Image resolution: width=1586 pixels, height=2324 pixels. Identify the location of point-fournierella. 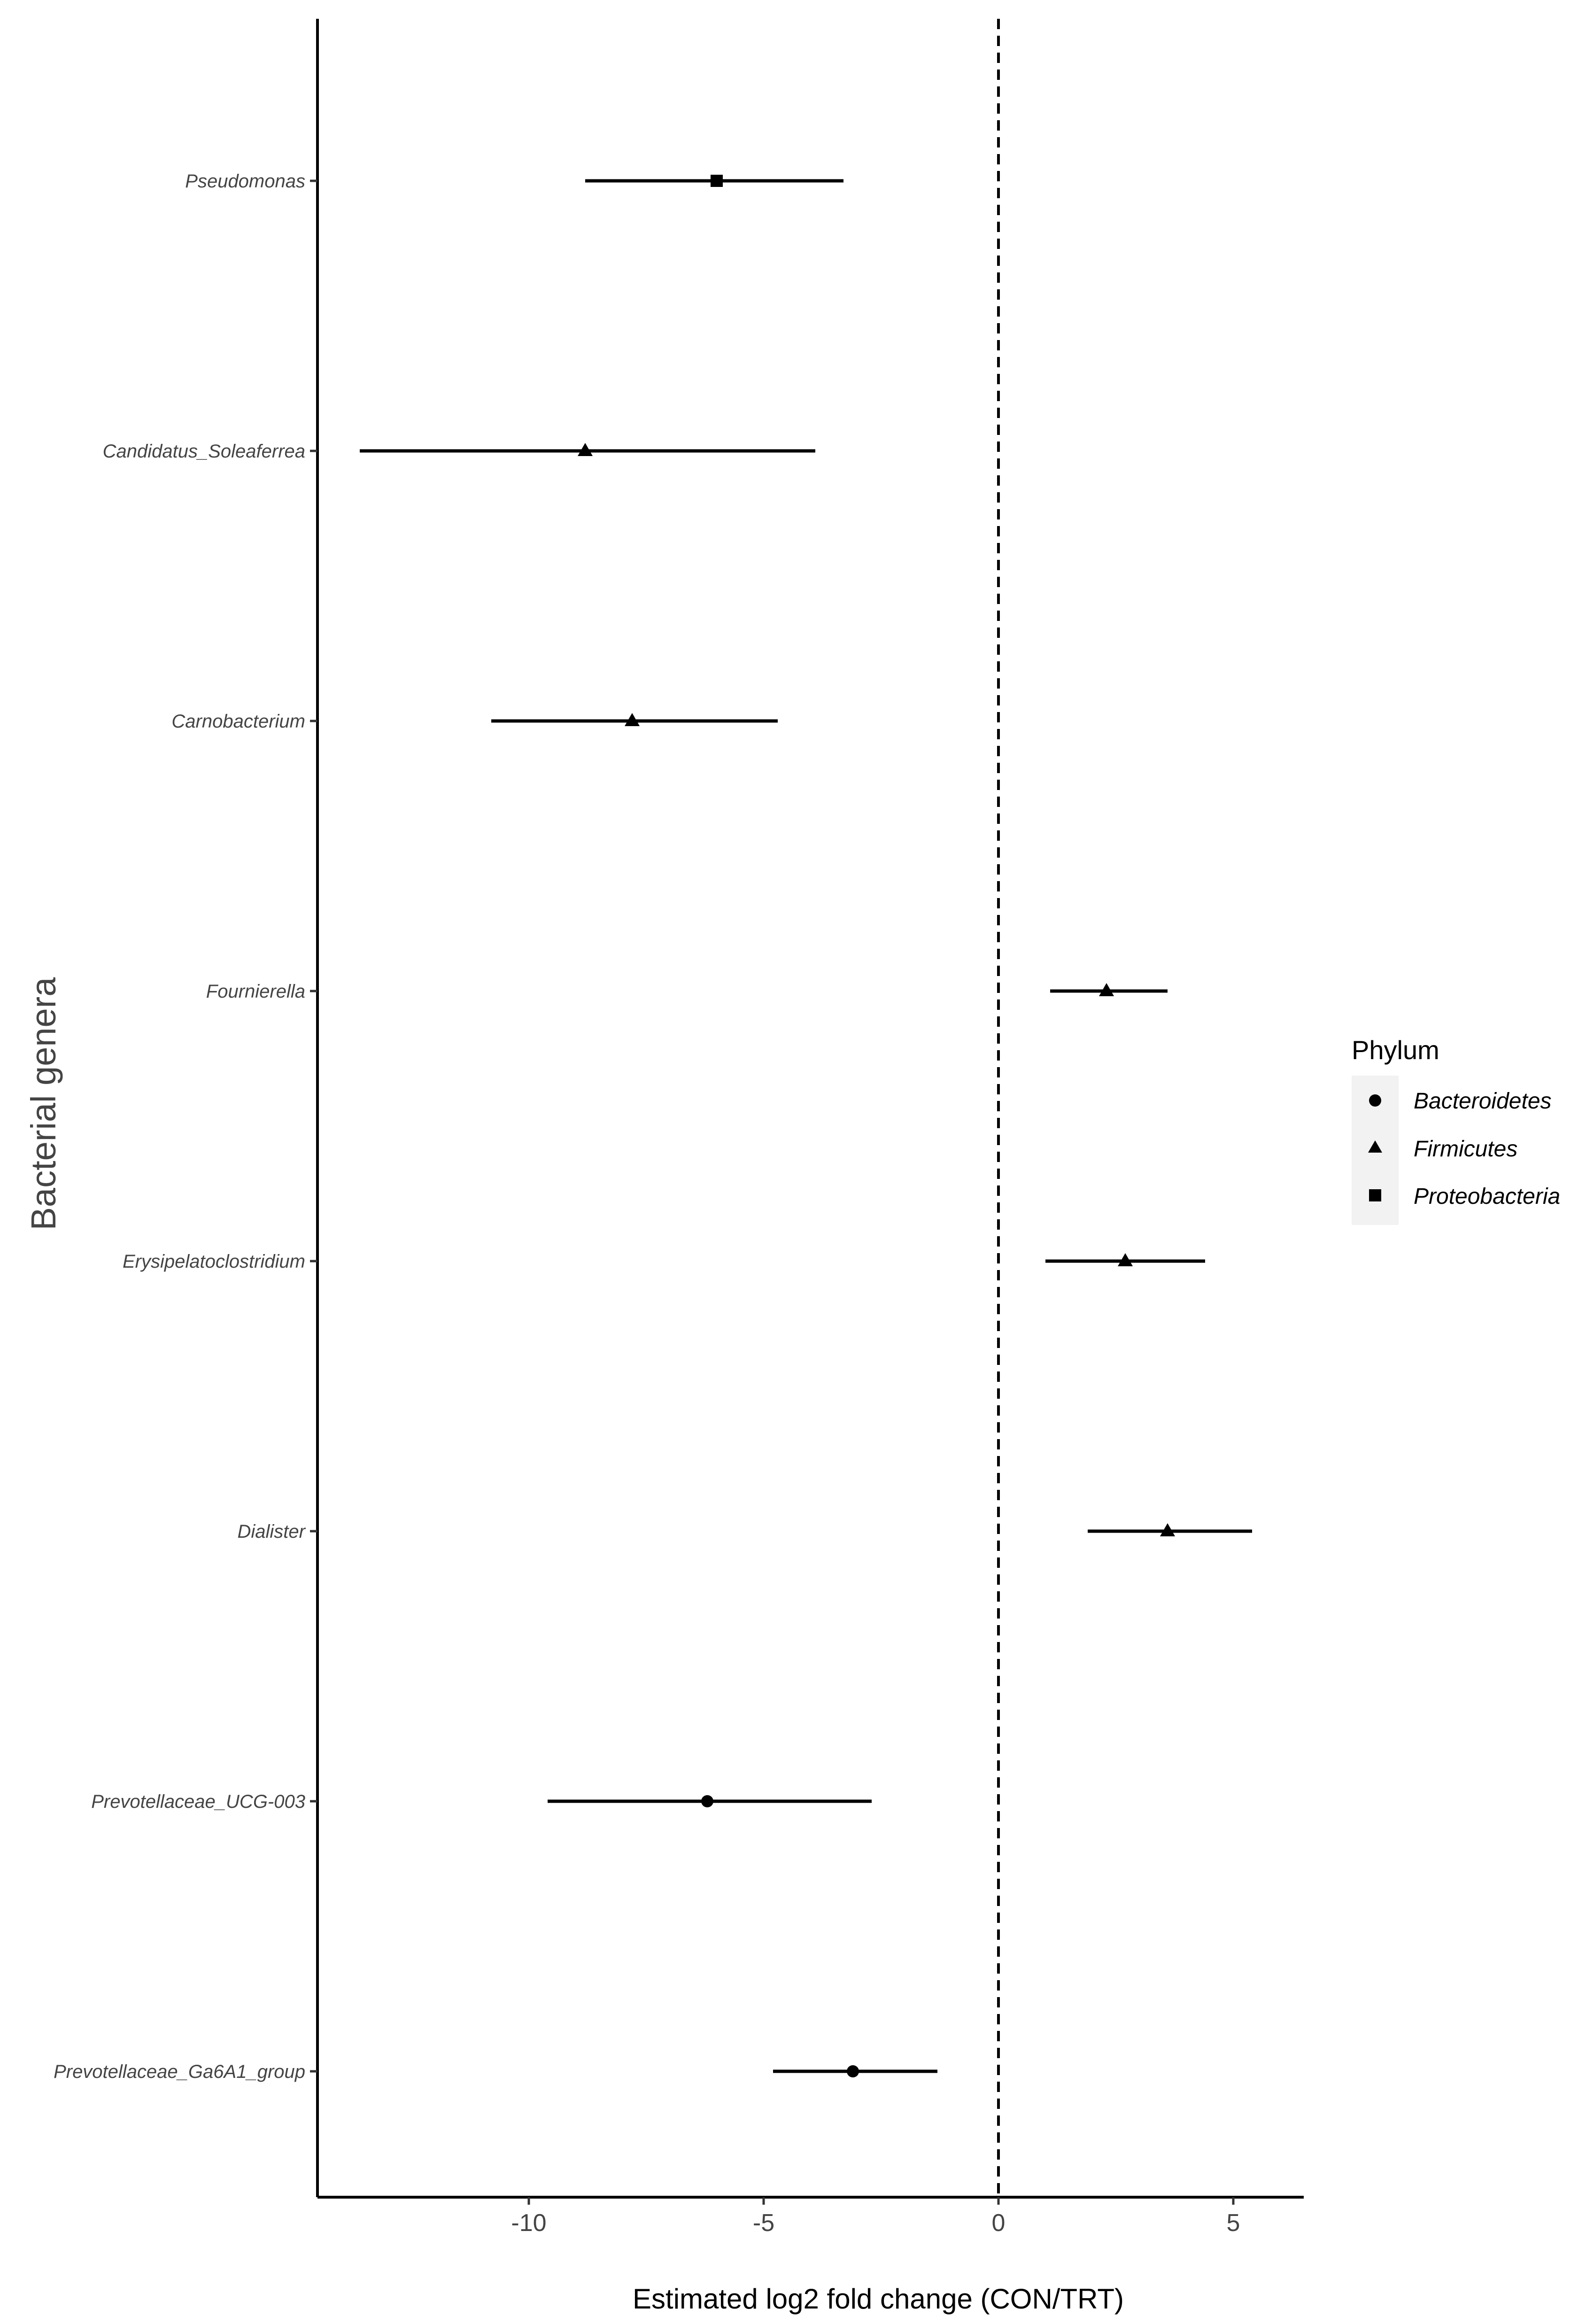
(1107, 990).